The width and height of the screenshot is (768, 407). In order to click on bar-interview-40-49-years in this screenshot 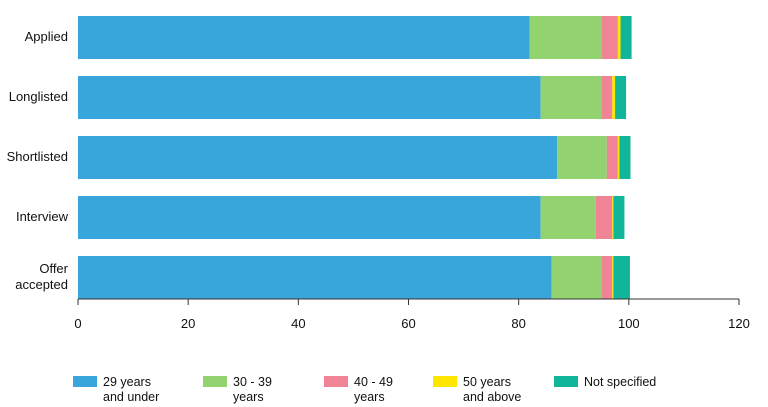, I will do `click(604, 217)`.